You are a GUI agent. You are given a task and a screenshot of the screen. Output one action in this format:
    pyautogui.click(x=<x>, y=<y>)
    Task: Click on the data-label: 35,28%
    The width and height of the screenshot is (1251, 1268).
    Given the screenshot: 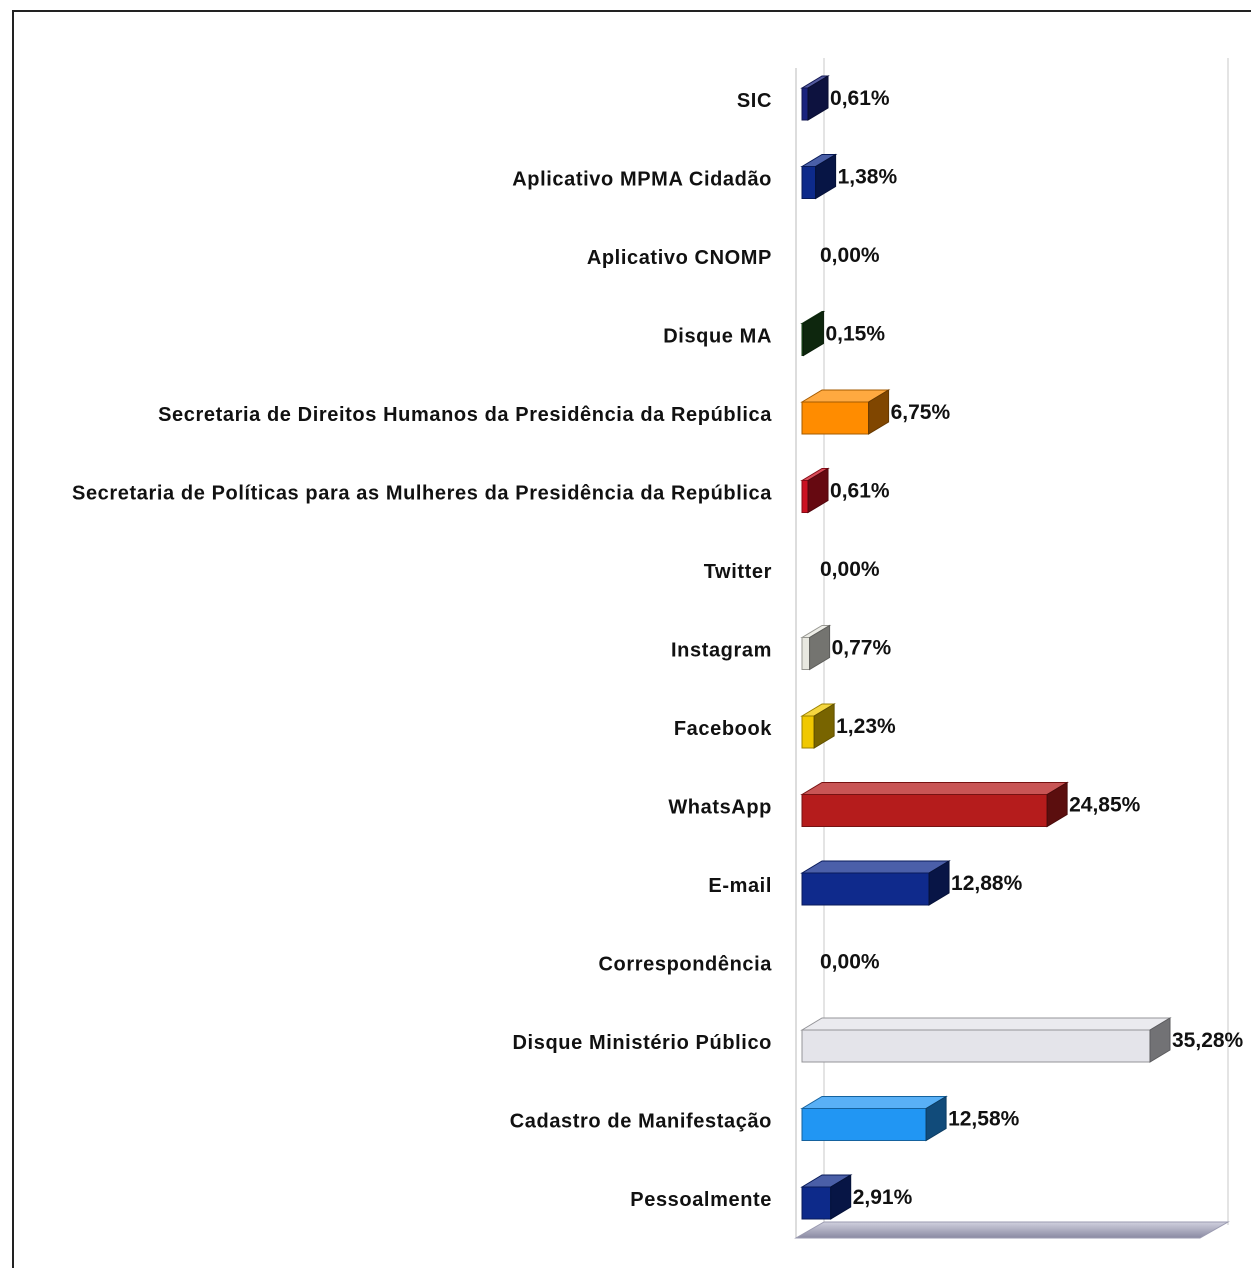 What is the action you would take?
    pyautogui.click(x=1208, y=1040)
    